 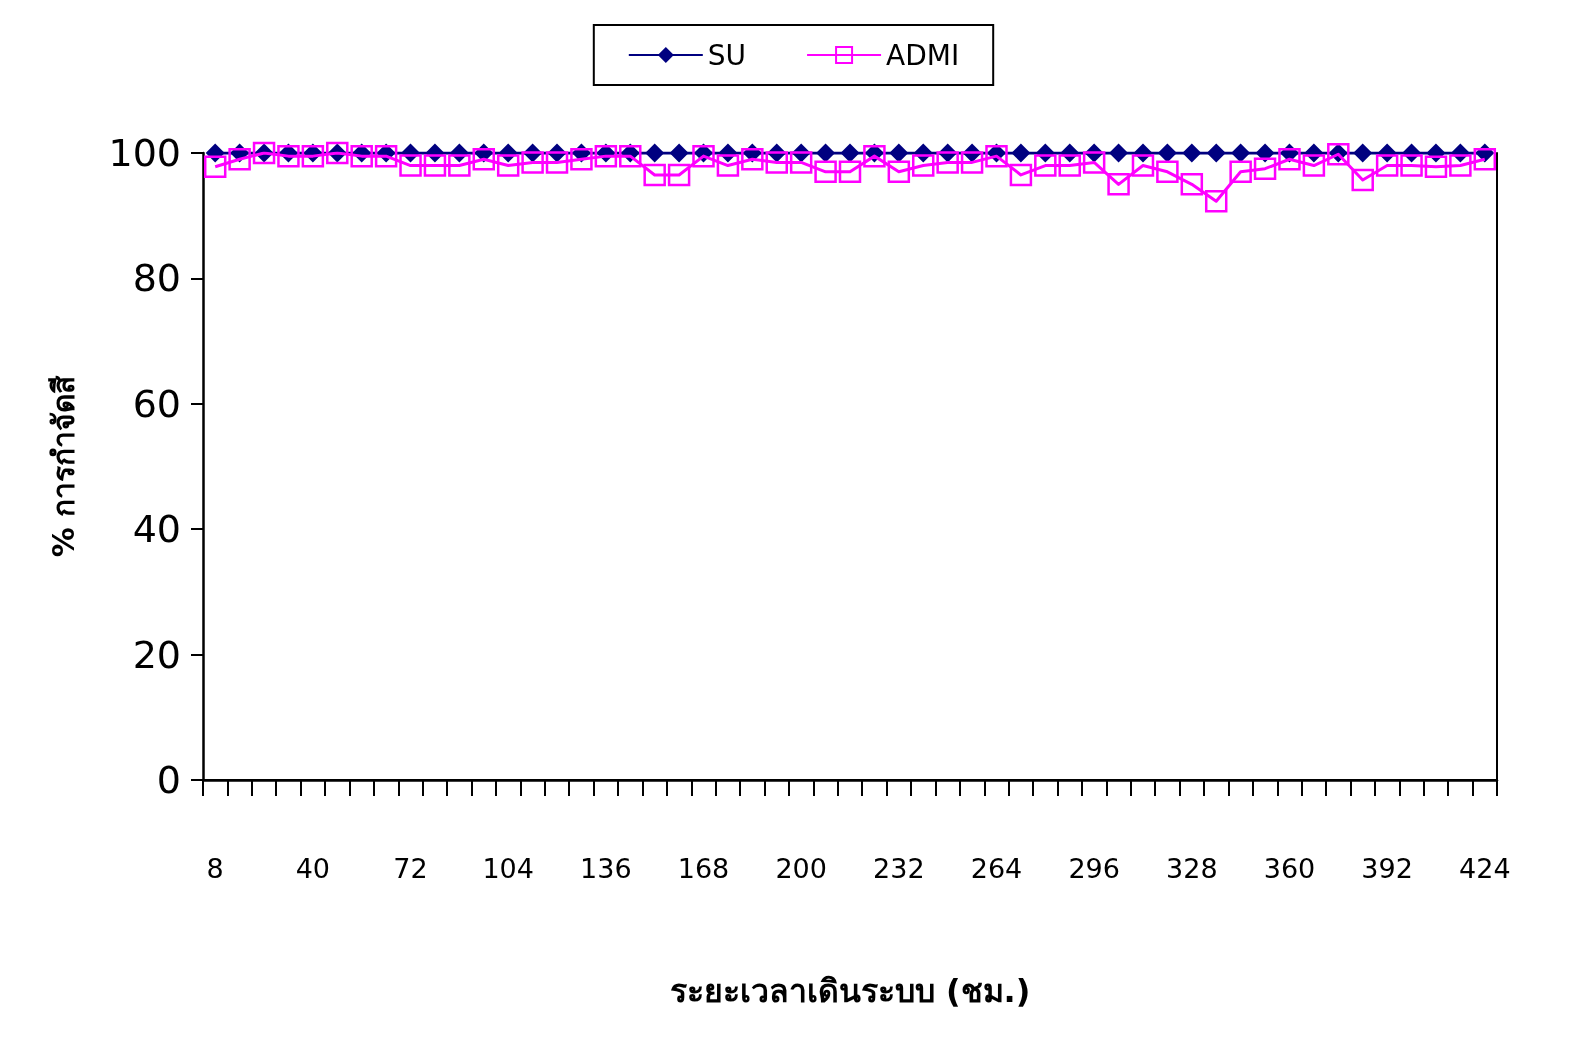 I want to click on x-tick-label: 104, so click(x=508, y=868).